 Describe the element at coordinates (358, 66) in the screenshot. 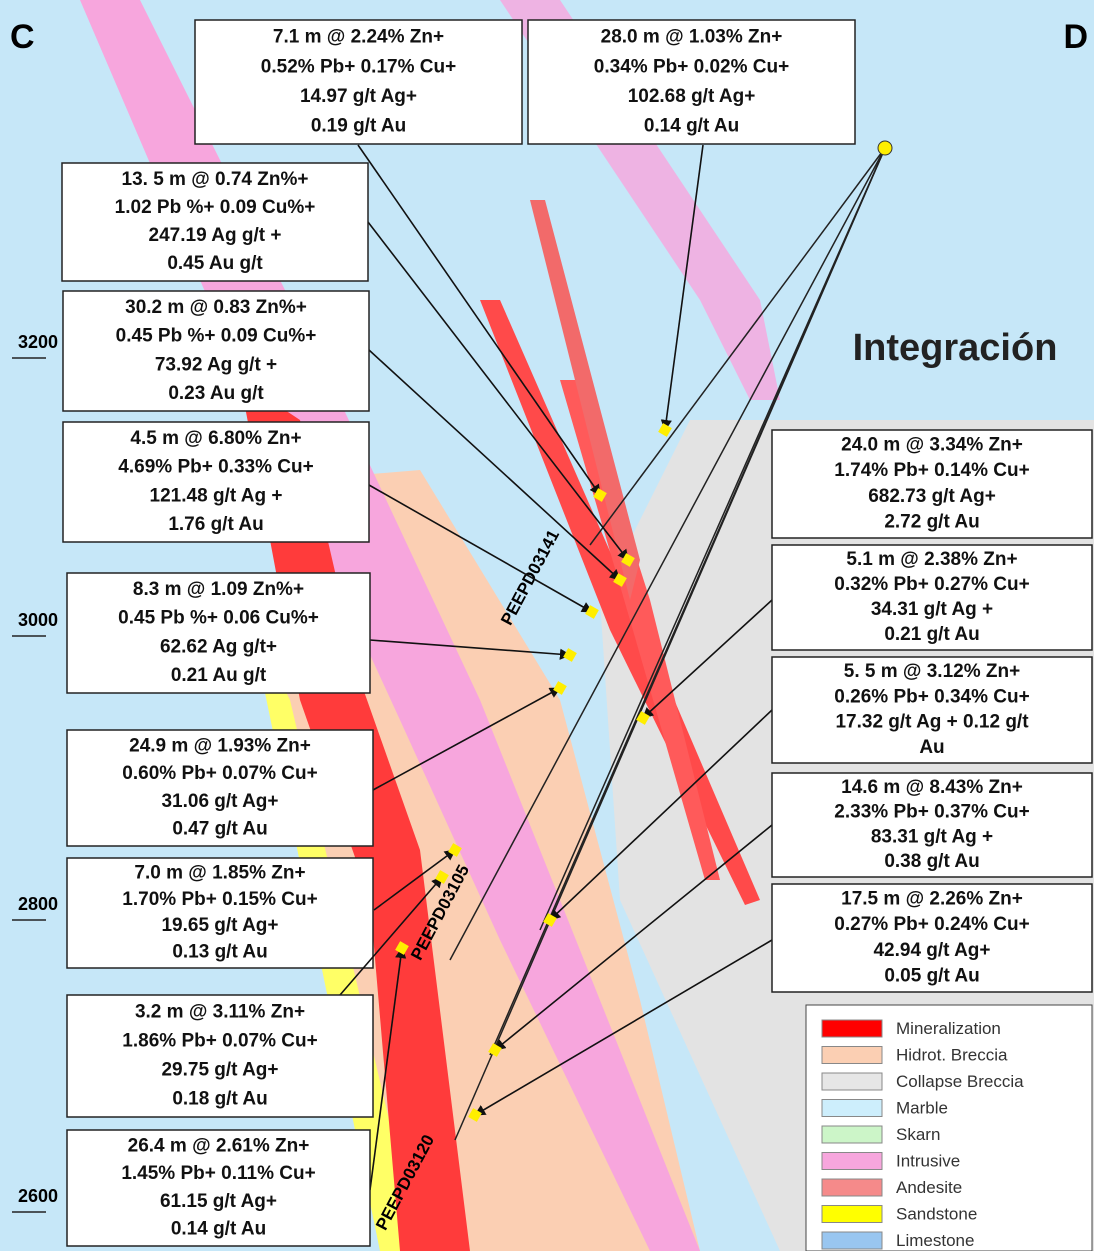

I see `intercept-line: 0.52% Pb+ 0.17% Cu+` at that location.